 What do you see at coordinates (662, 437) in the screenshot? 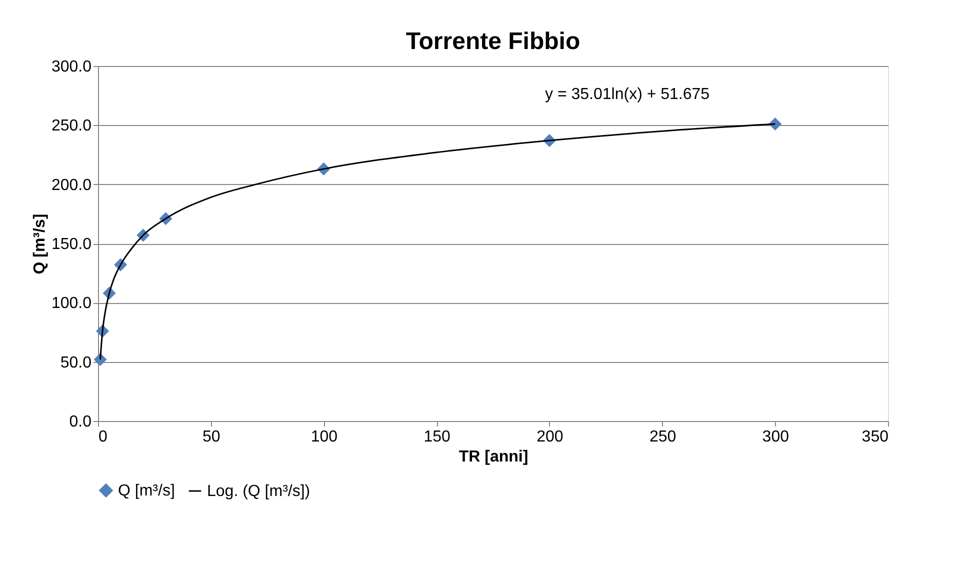
I see `x-tick-label: 250` at bounding box center [662, 437].